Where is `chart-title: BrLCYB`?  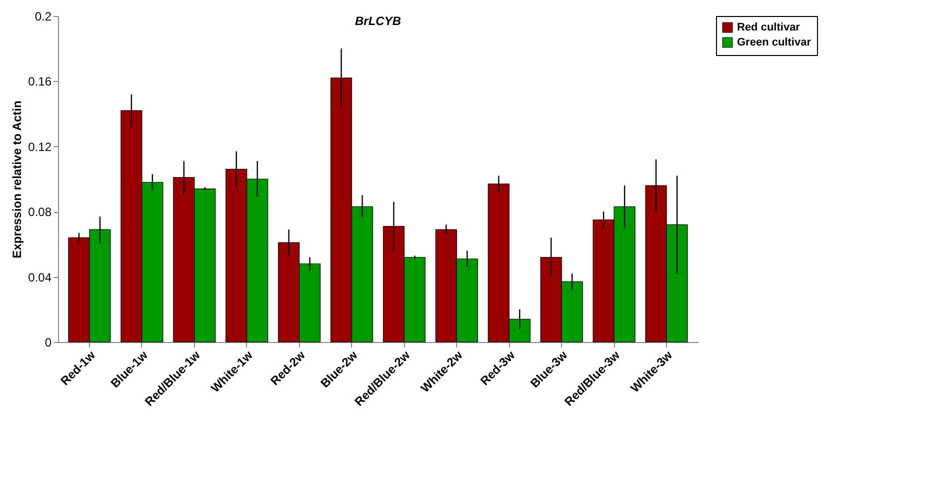
chart-title: BrLCYB is located at coordinates (378, 21).